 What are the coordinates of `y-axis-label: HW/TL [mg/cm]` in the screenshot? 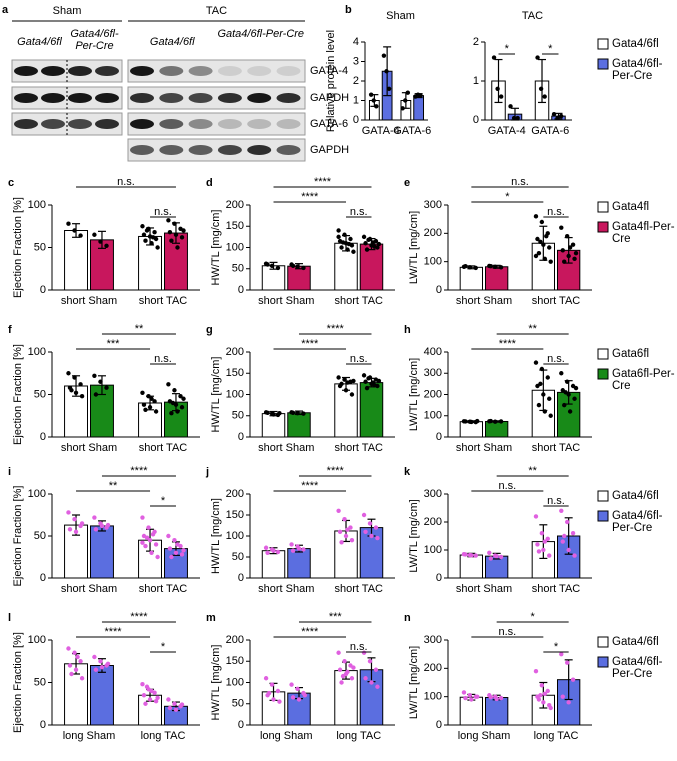 It's located at (216, 248).